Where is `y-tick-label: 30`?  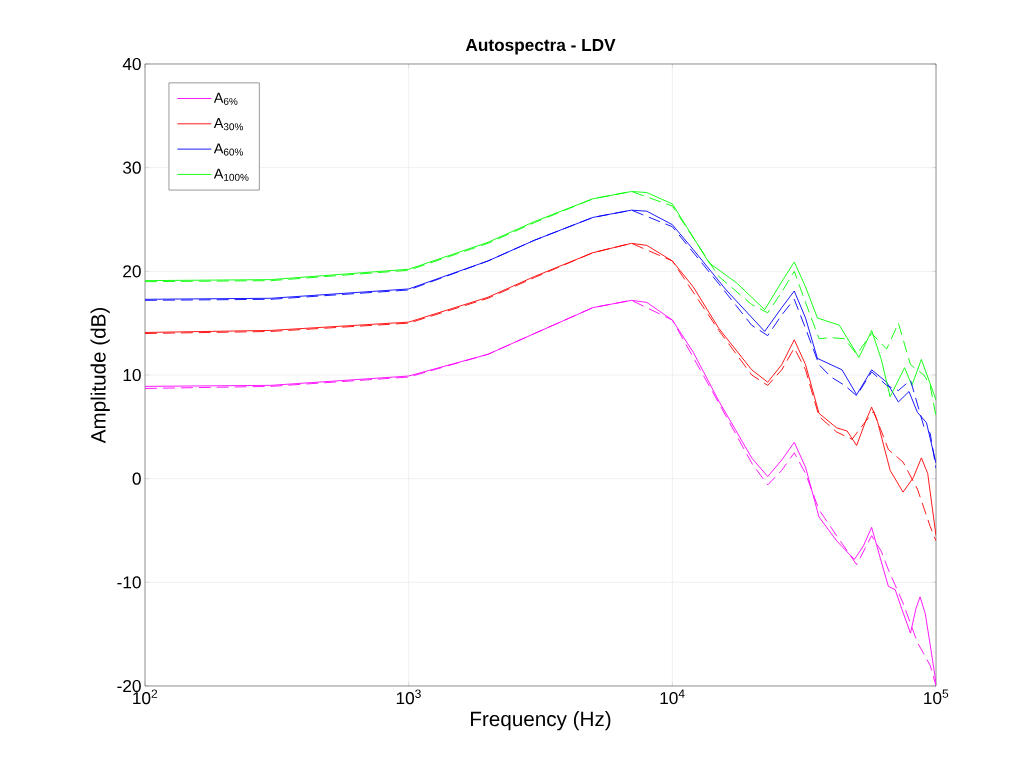
y-tick-label: 30 is located at coordinates (132, 167).